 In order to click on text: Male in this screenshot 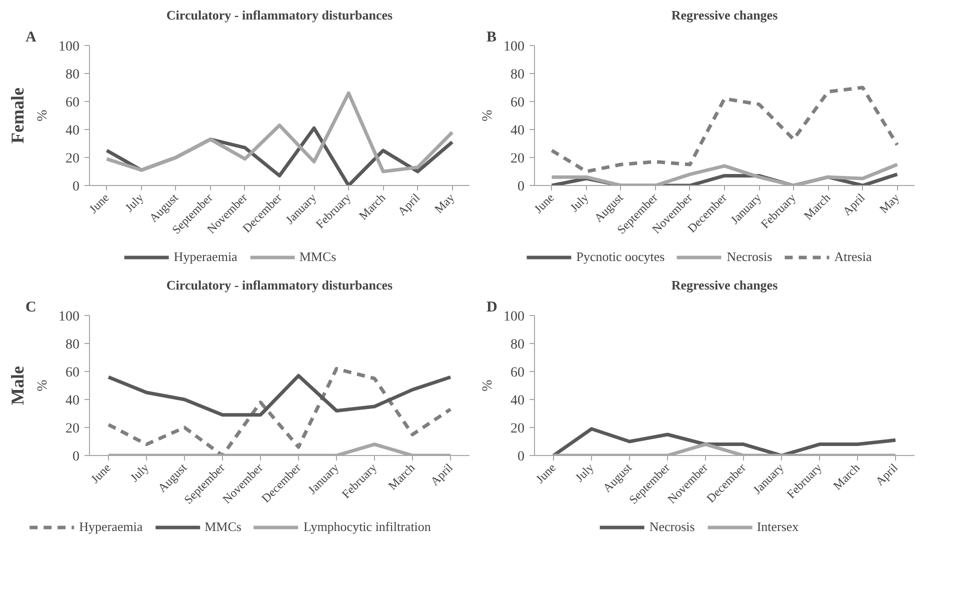, I will do `click(18, 385)`.